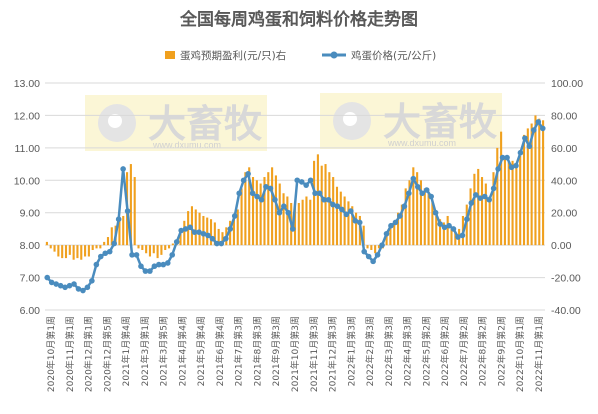 This screenshot has width=598, height=414. I want to click on x-tick-label: 2021年8月第3周, so click(258, 351).